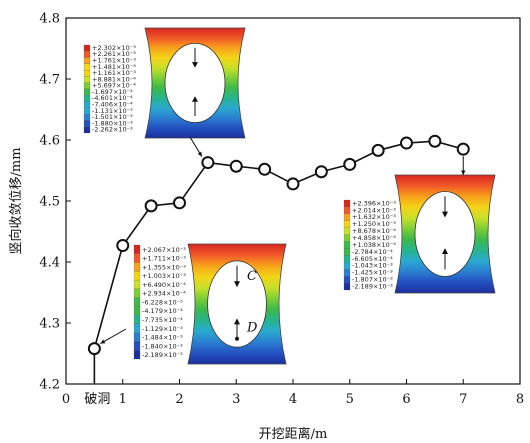 This screenshot has width=530, height=443. I want to click on x-tick-label: 3, so click(236, 399).